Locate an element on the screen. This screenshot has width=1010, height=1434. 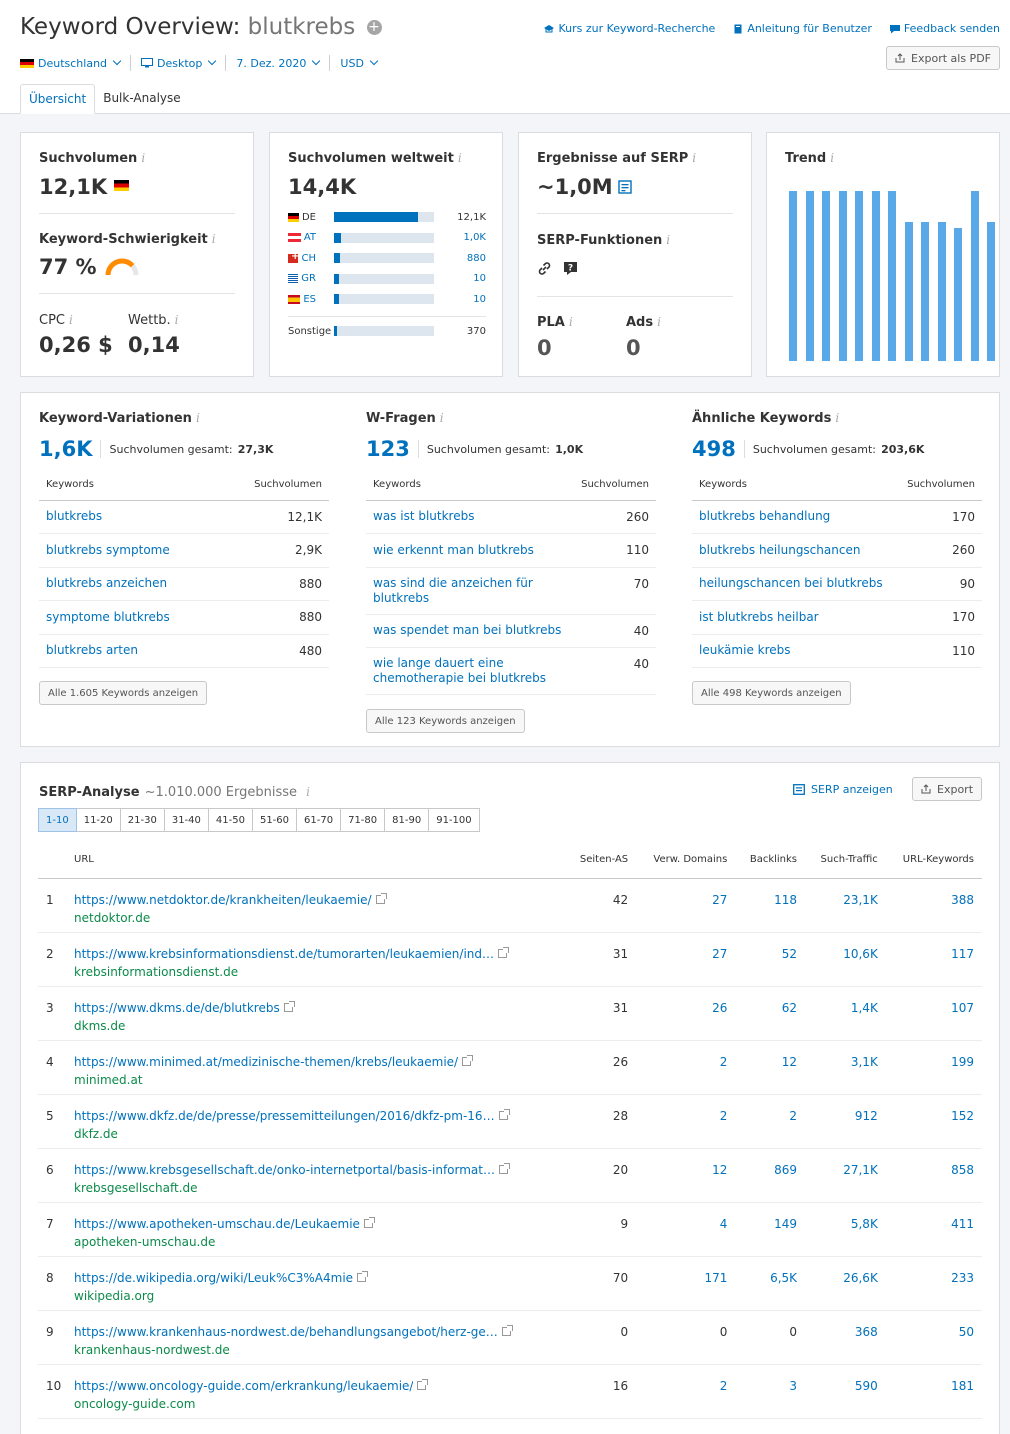
backlinks: 149 is located at coordinates (770, 1229).